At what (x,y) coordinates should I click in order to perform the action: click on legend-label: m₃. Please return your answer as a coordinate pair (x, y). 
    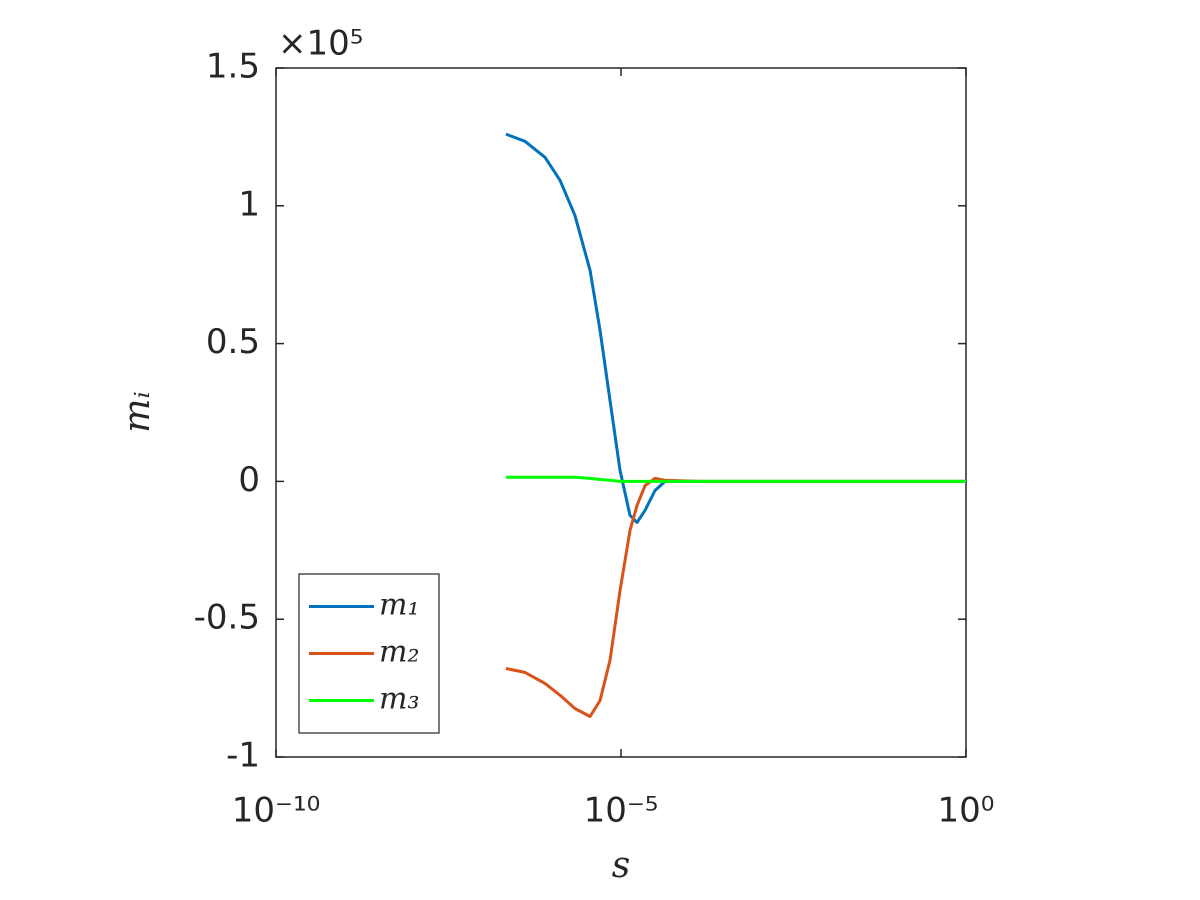
    Looking at the image, I should click on (399, 699).